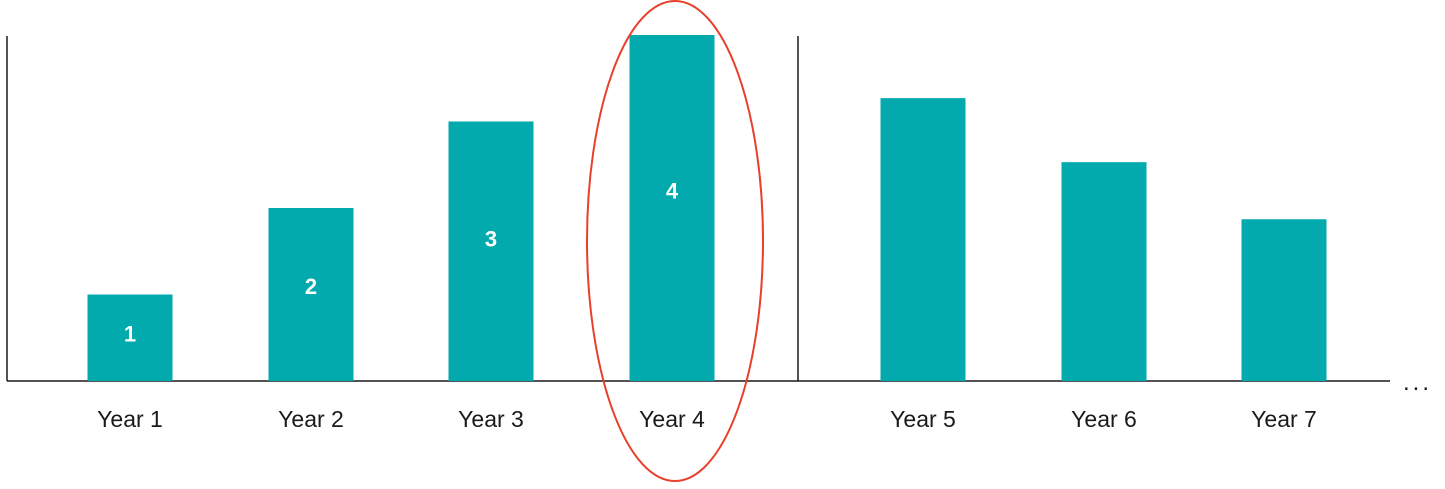 This screenshot has width=1445, height=489. I want to click on data-label-year-3: 3, so click(491, 238).